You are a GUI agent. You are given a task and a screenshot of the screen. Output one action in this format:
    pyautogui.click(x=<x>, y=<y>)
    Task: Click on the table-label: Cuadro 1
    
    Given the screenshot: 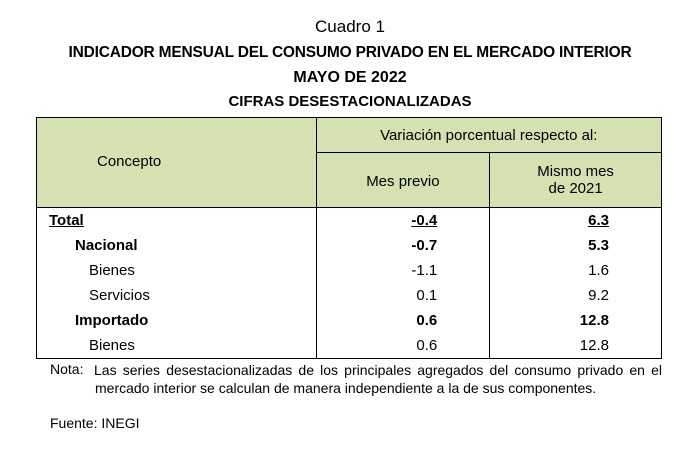 What is the action you would take?
    pyautogui.click(x=350, y=26)
    